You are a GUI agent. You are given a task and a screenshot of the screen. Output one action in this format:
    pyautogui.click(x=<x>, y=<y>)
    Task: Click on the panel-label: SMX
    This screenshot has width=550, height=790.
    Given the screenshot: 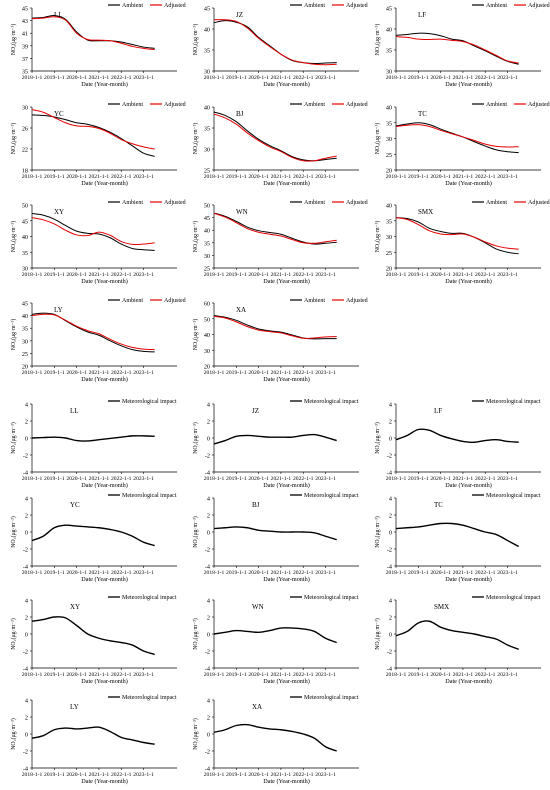 What is the action you would take?
    pyautogui.click(x=425, y=212)
    